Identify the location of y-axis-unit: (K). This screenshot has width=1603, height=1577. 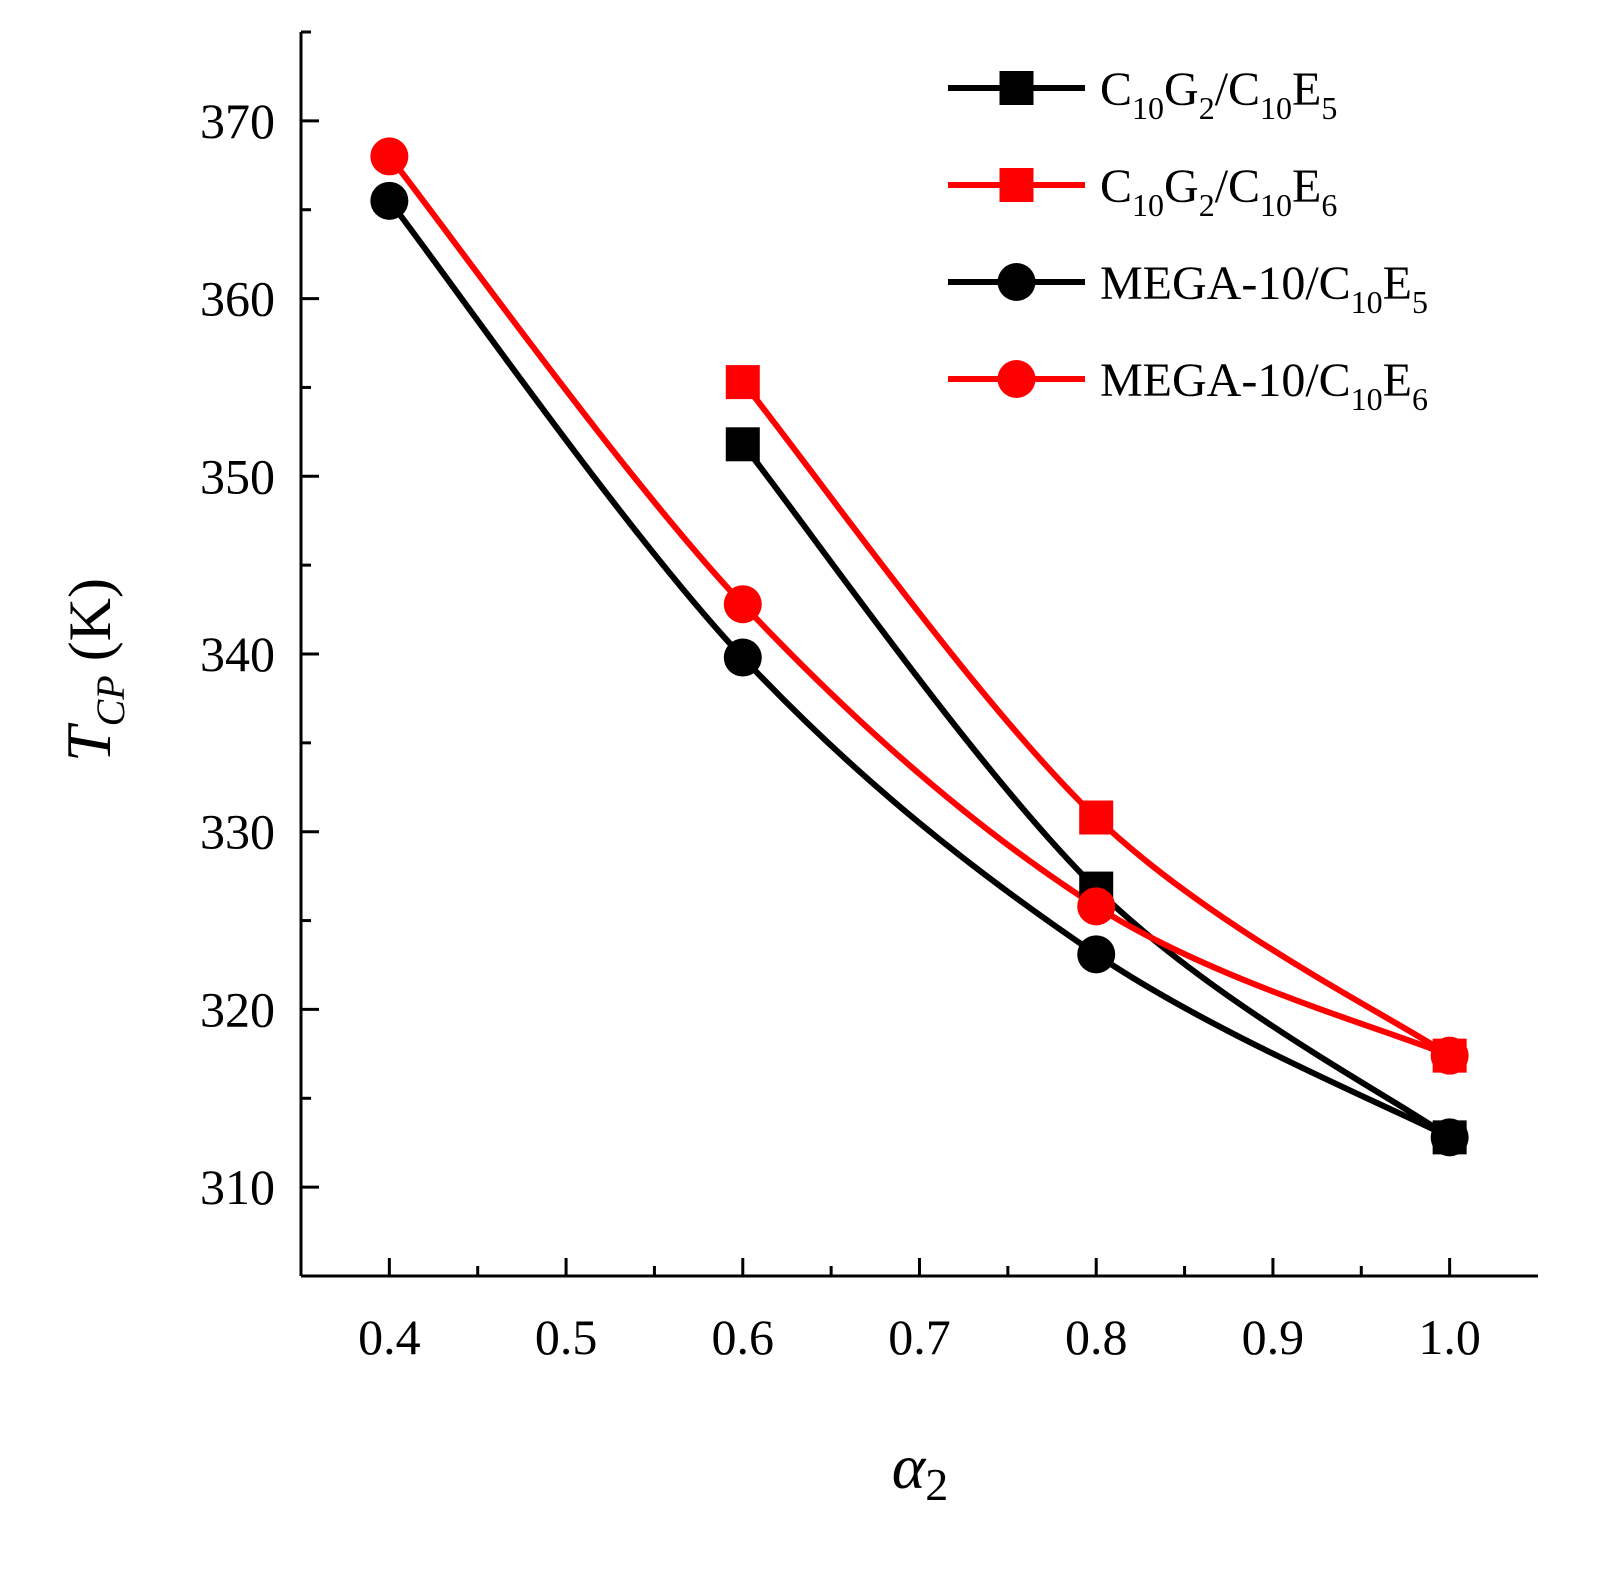
(90, 619).